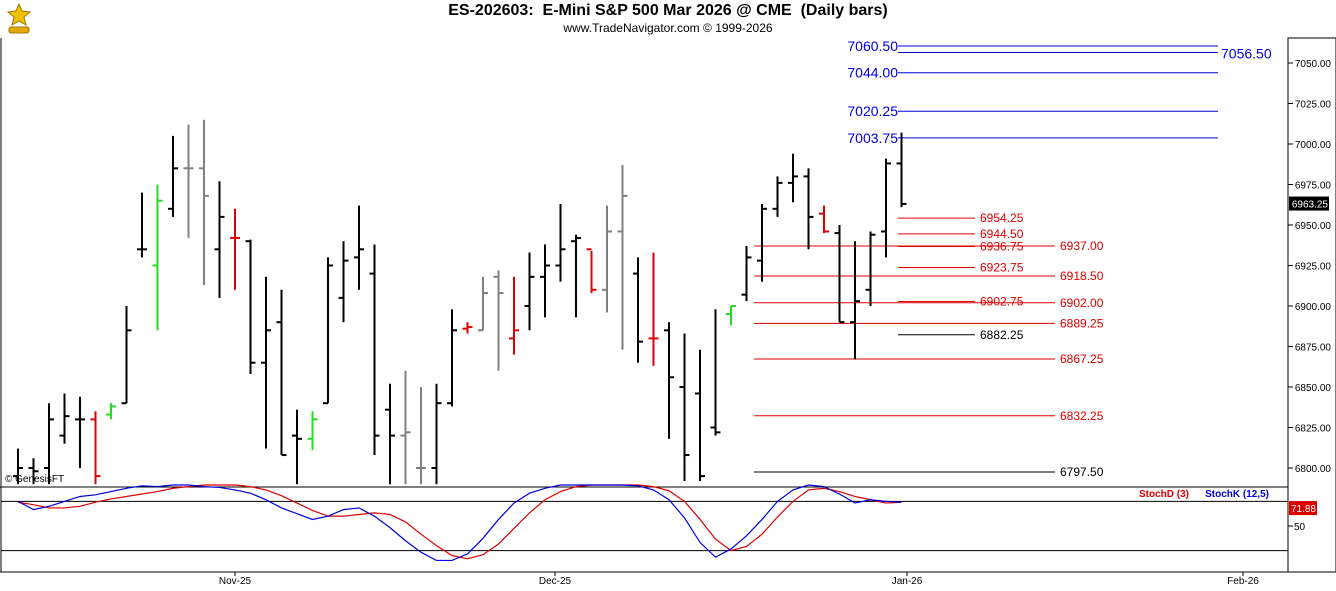  I want to click on y-tick-label: 7050.00, so click(1313, 64).